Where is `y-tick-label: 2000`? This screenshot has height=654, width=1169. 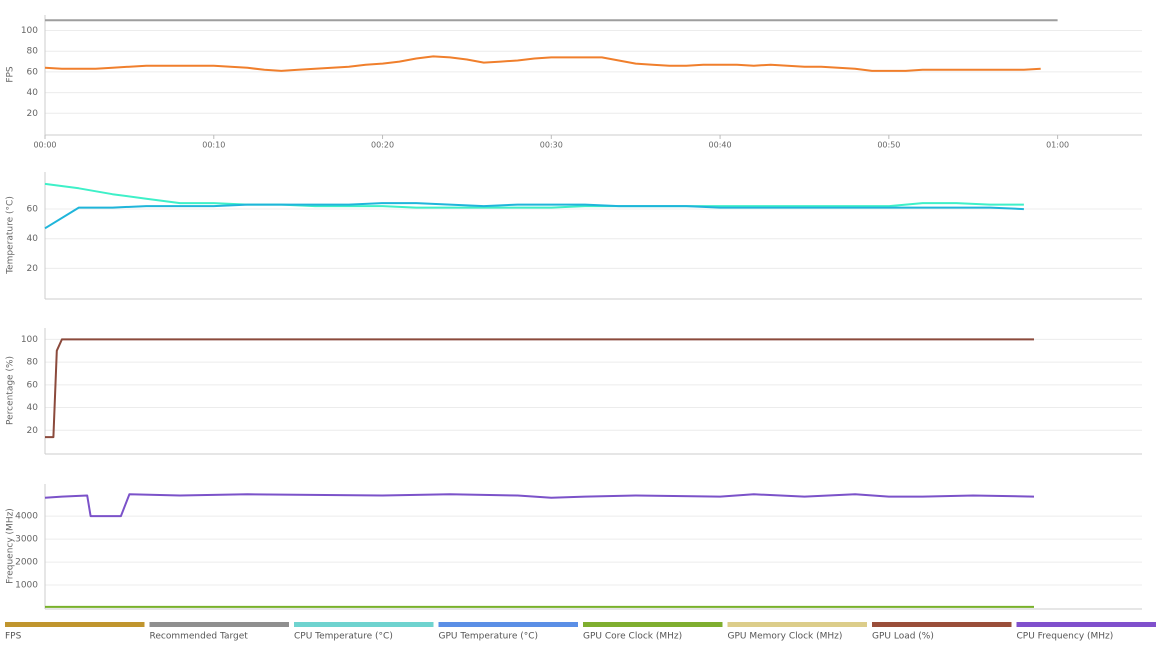 y-tick-label: 2000 is located at coordinates (26, 563).